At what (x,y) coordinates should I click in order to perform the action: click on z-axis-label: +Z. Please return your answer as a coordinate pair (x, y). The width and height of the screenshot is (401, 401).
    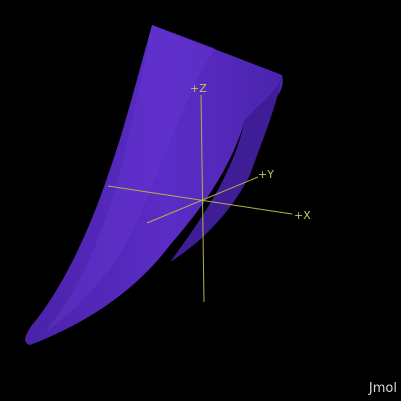
    Looking at the image, I should click on (198, 88).